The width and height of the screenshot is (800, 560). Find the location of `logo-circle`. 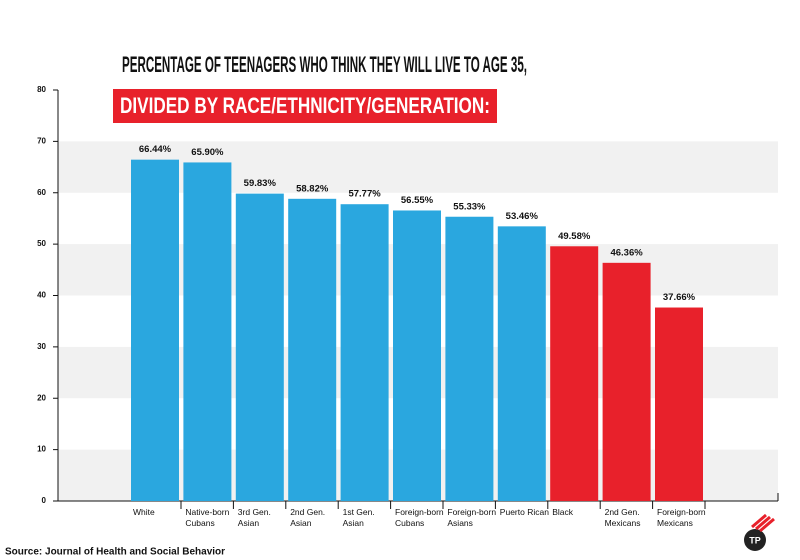

logo-circle is located at coordinates (755, 540).